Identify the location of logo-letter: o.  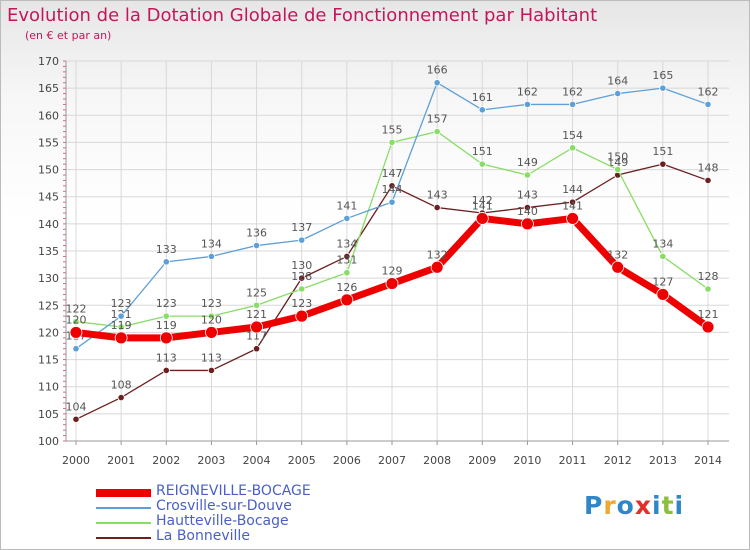
(625, 505).